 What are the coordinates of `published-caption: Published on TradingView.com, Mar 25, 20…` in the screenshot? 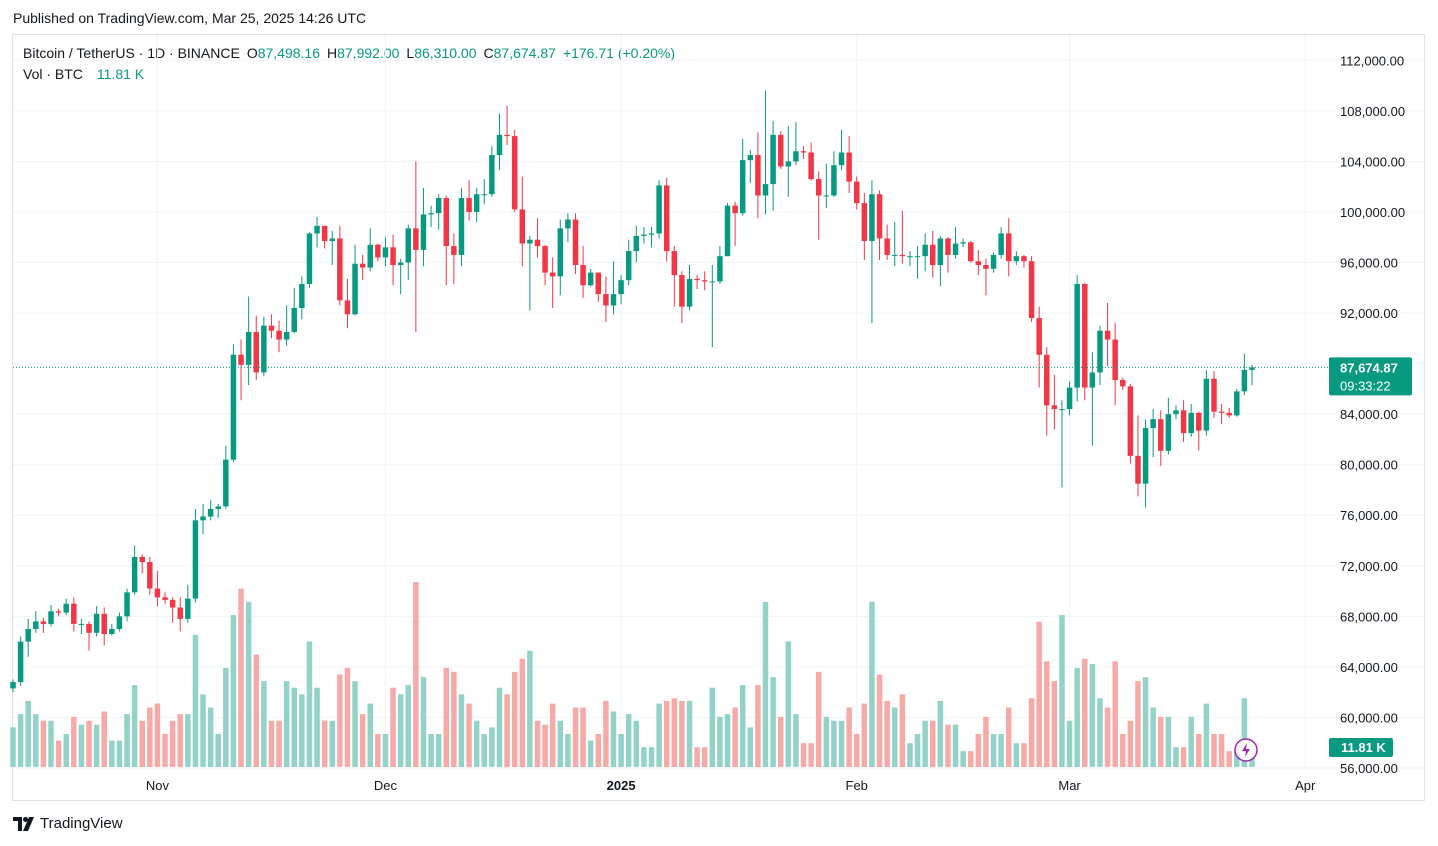 It's located at (190, 18).